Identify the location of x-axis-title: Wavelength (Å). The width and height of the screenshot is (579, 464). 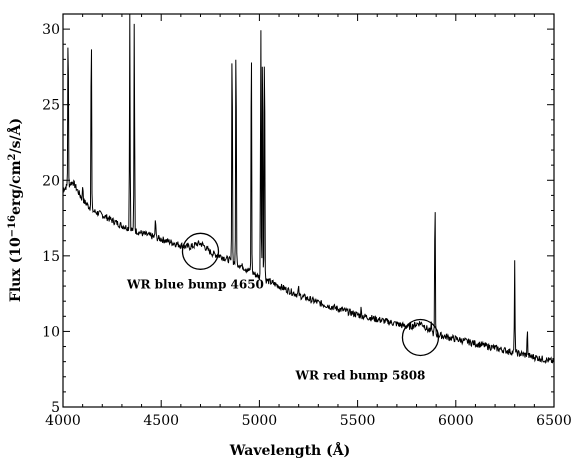
(289, 450).